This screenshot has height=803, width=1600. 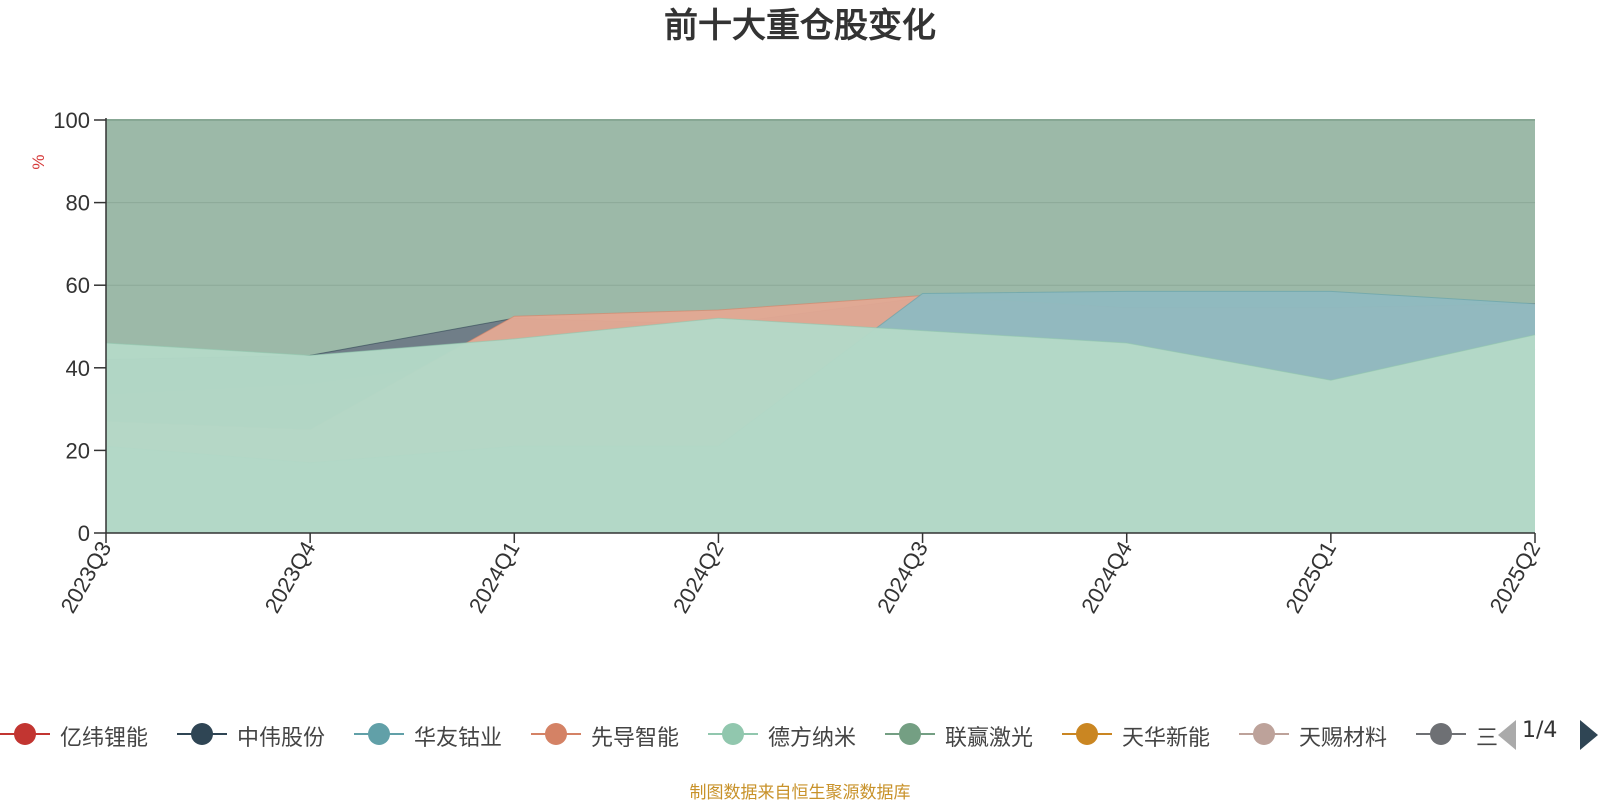 What do you see at coordinates (78, 203) in the screenshot?
I see `y-tick-label: 80` at bounding box center [78, 203].